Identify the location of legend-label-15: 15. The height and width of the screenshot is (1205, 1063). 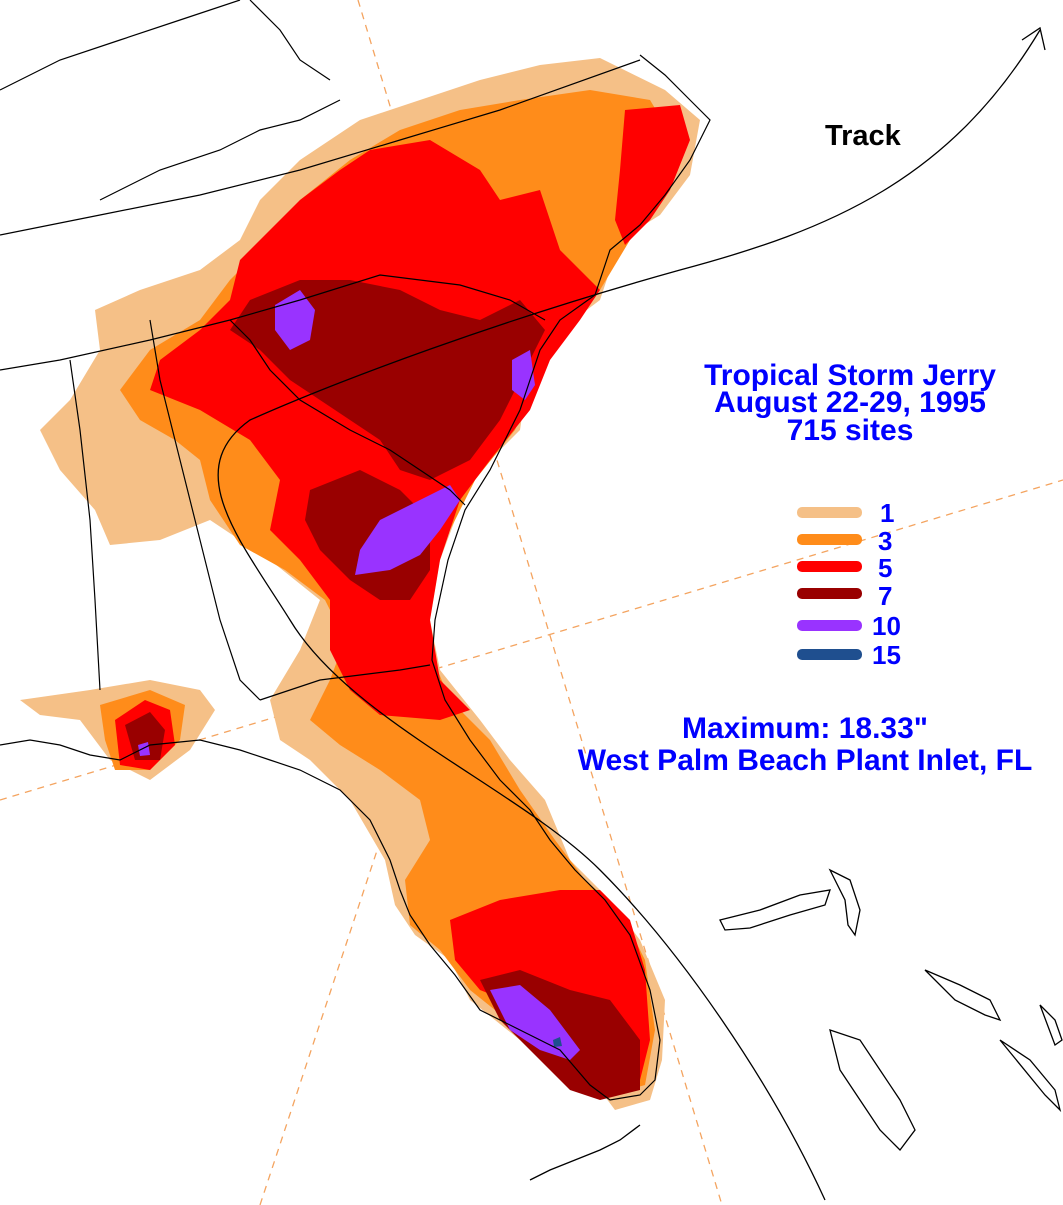
(886, 655).